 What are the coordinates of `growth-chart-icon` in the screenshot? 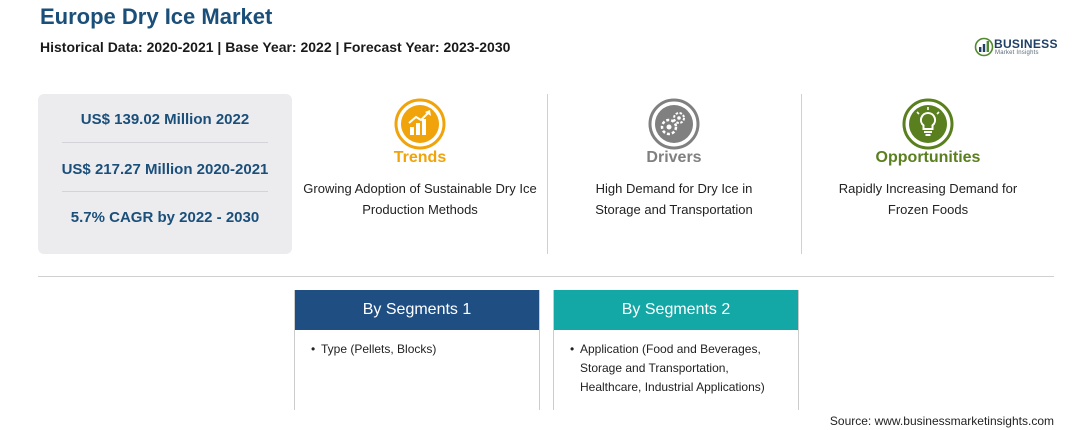 It's located at (420, 124).